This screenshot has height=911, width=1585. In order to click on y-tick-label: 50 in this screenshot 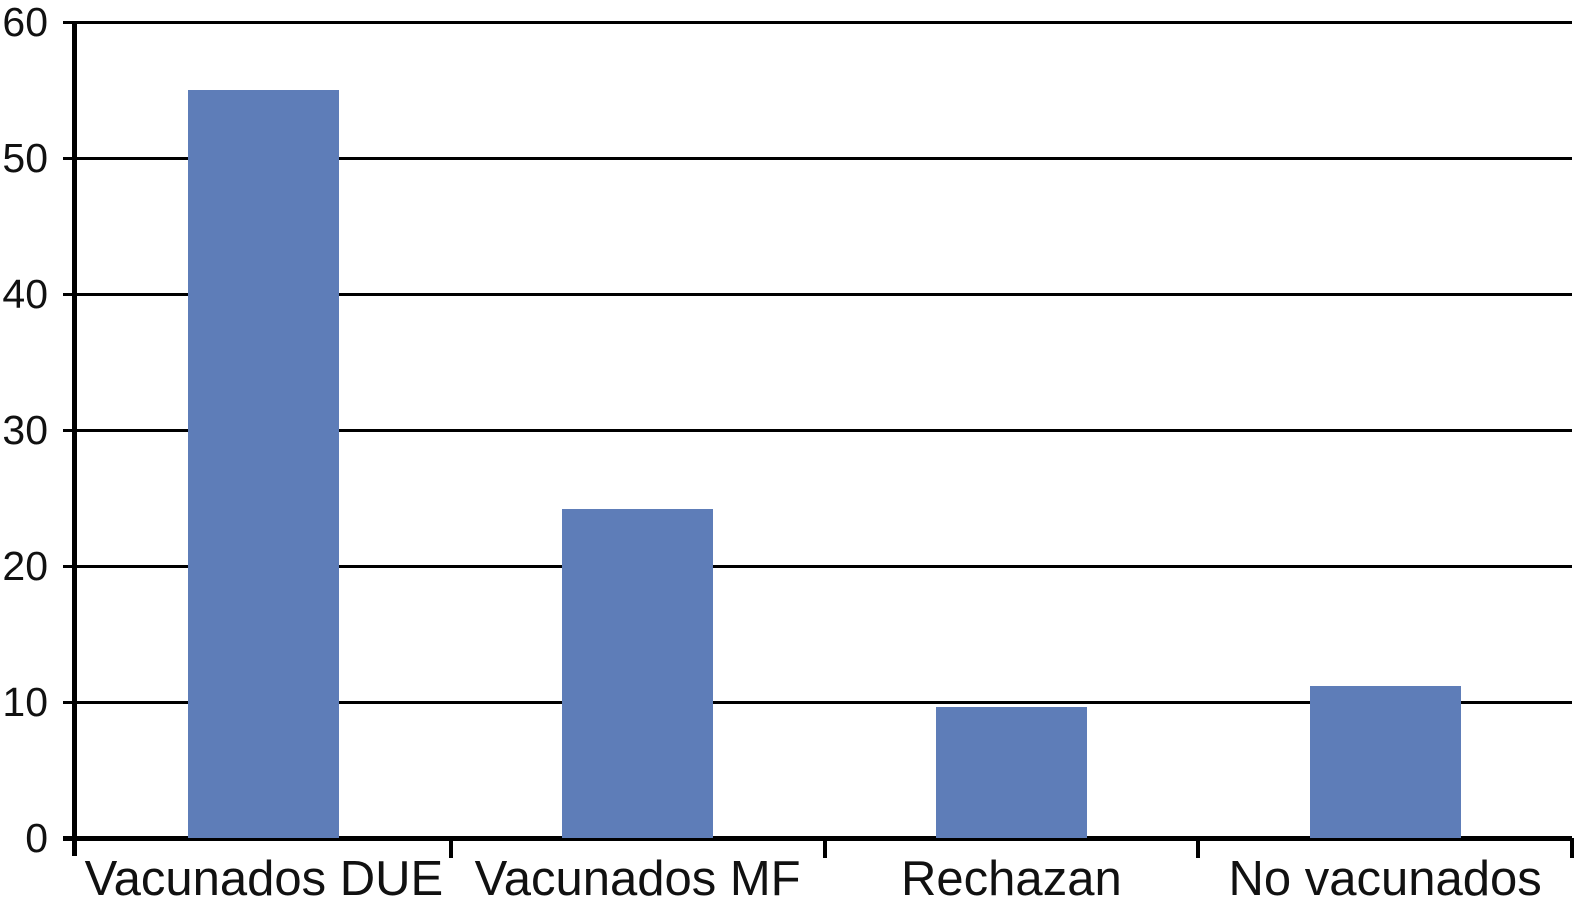, I will do `click(25, 158)`.